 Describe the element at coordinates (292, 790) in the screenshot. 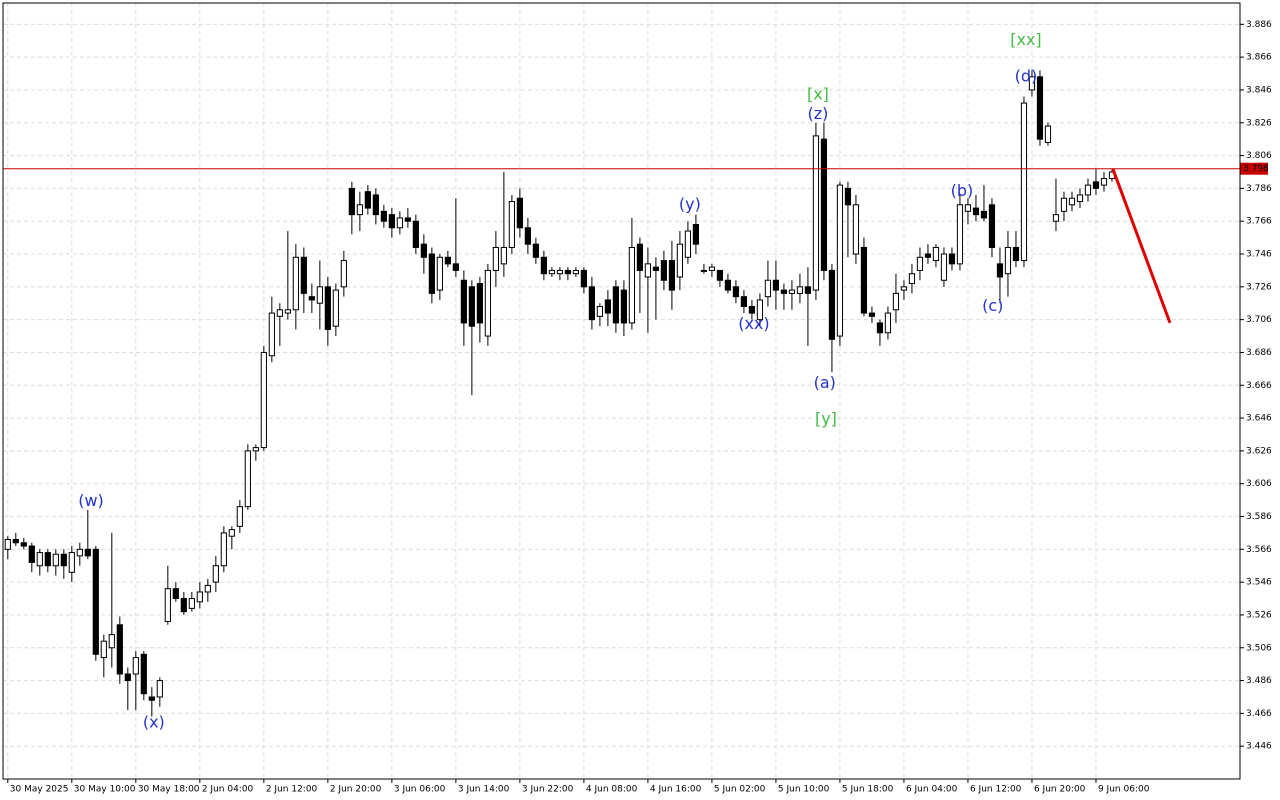

I see `x-tick-label: 2 Jun 12:00` at that location.